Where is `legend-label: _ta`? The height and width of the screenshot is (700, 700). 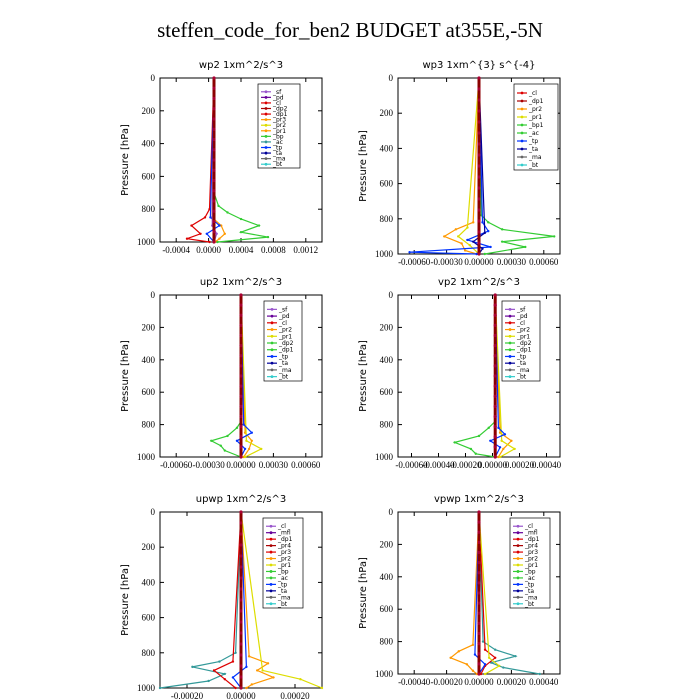
legend-label: _ta is located at coordinates (282, 591).